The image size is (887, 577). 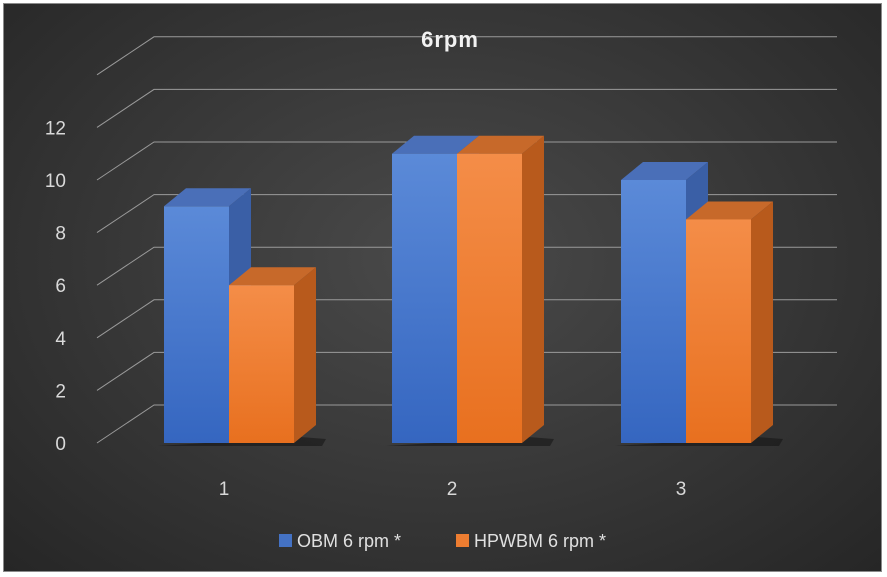 I want to click on legend-item: HPWBM 6 rpm *, so click(x=531, y=541).